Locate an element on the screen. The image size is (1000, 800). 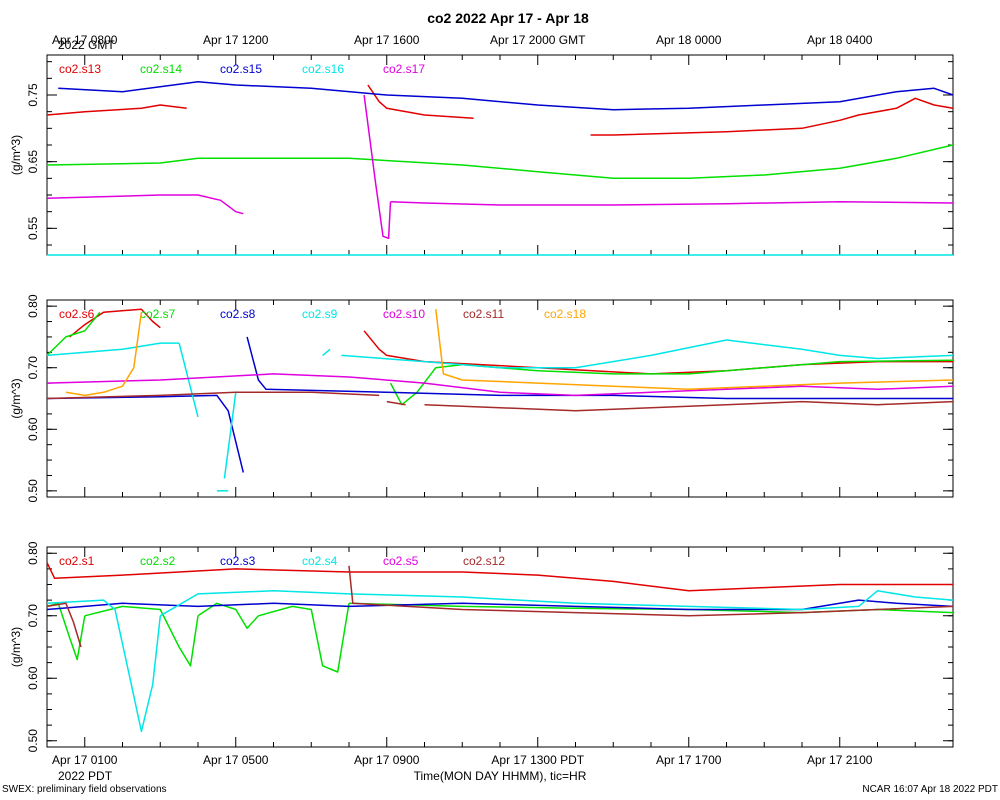
chart-title: co2 2022 Apr 17 - Apr 18 is located at coordinates (508, 18).